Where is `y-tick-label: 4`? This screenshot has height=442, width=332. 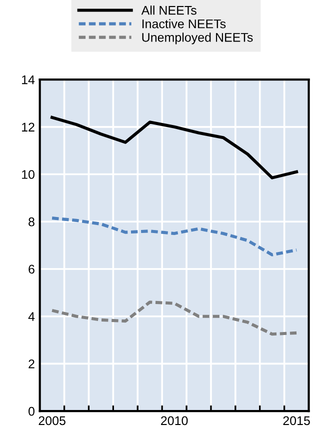 y-tick-label: 4 is located at coordinates (31, 316).